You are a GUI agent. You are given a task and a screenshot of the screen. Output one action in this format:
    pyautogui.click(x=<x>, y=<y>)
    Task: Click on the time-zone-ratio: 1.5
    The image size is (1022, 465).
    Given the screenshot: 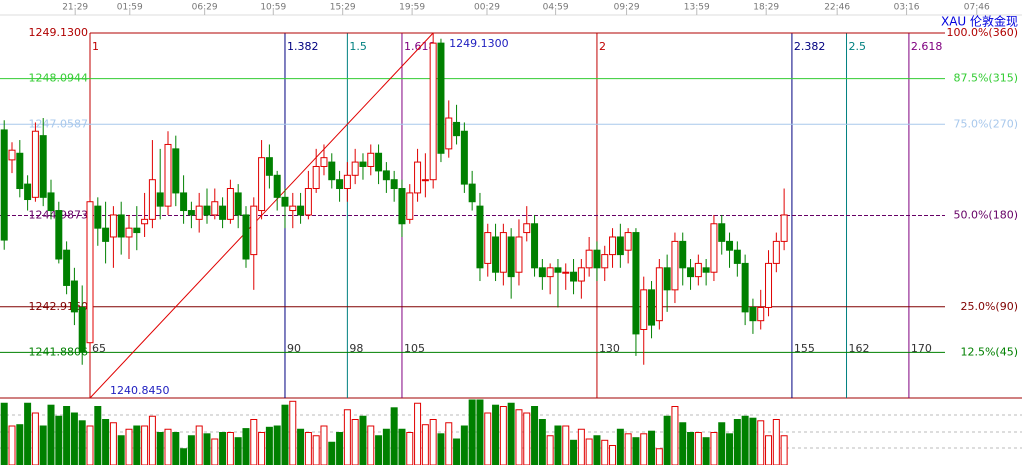 What is the action you would take?
    pyautogui.click(x=358, y=46)
    